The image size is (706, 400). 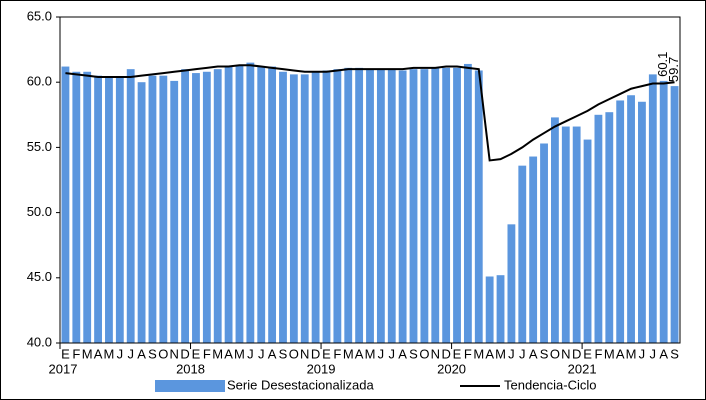 What do you see at coordinates (63, 368) in the screenshot?
I see `year-label: 2017` at bounding box center [63, 368].